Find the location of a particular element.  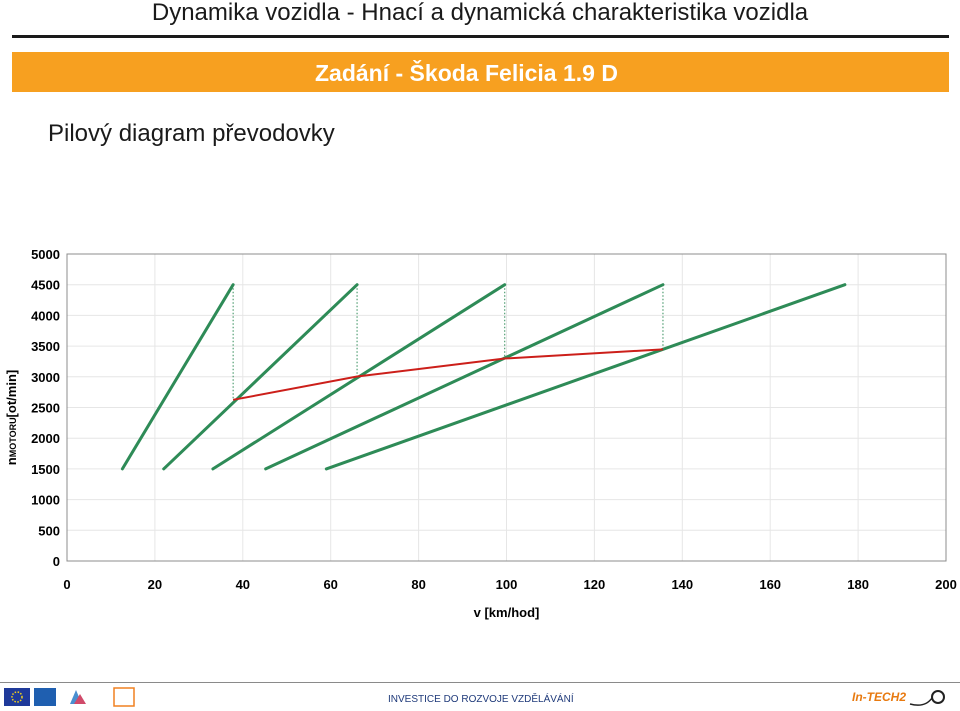

esf-logo-icon is located at coordinates (45, 697).